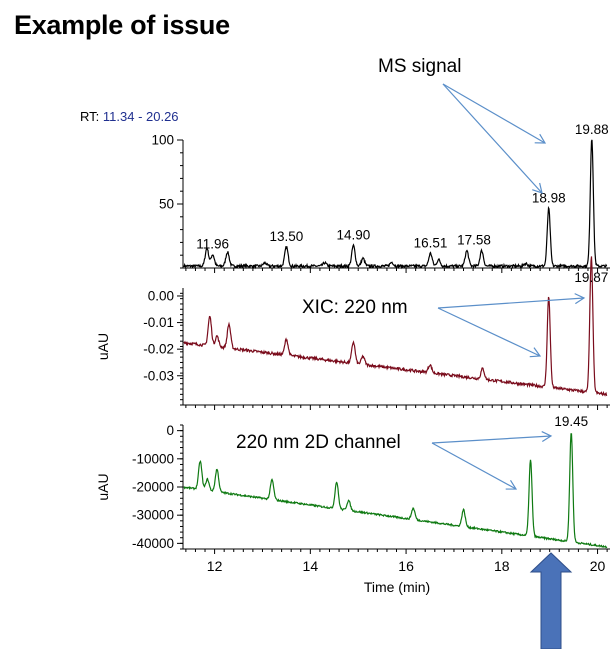  I want to click on y-tick-label: 0.00, so click(161, 295).